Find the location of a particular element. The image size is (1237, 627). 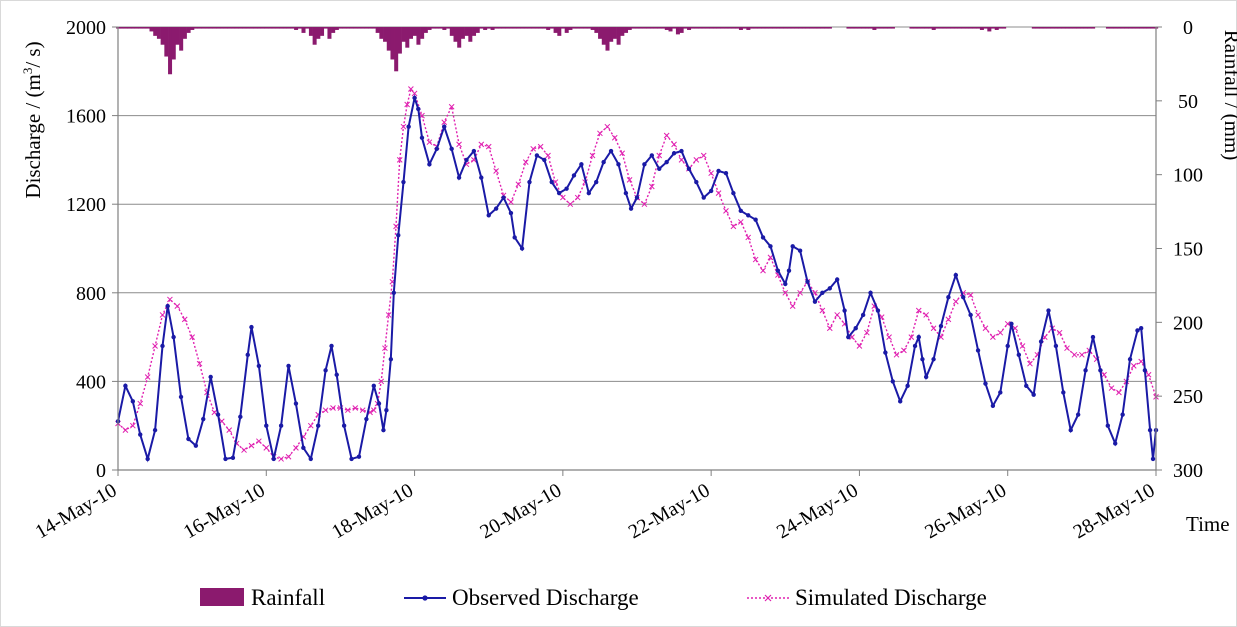

legend-observed-marker is located at coordinates (425, 598).